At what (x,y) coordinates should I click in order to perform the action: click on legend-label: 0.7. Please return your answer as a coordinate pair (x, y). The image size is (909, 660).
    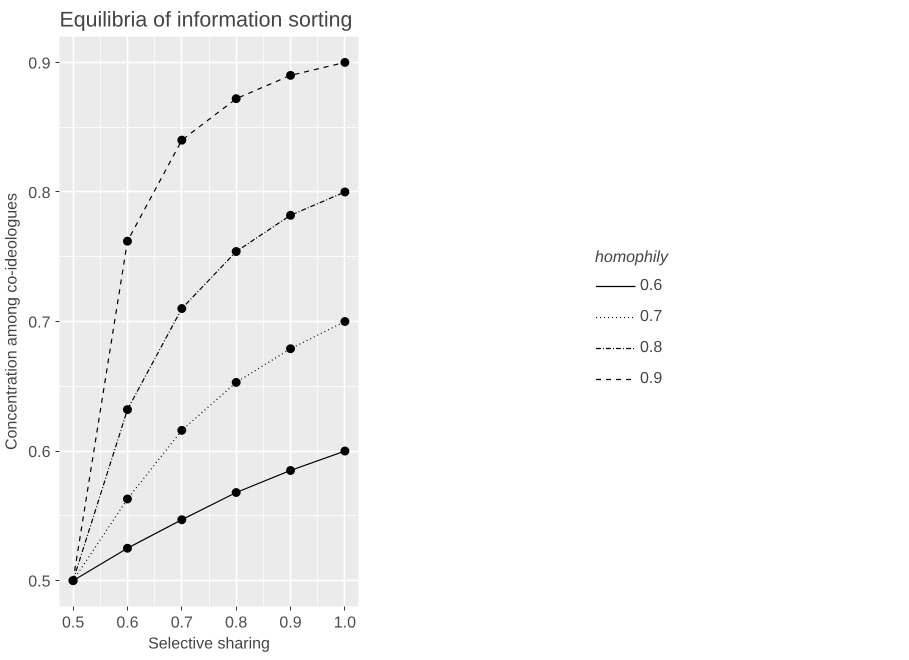
    Looking at the image, I should click on (651, 317).